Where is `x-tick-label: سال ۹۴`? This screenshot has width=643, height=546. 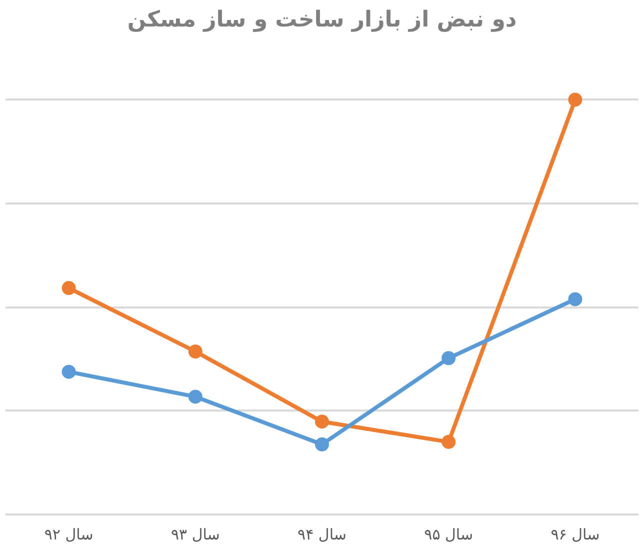 x-tick-label: سال ۹۴ is located at coordinates (322, 535).